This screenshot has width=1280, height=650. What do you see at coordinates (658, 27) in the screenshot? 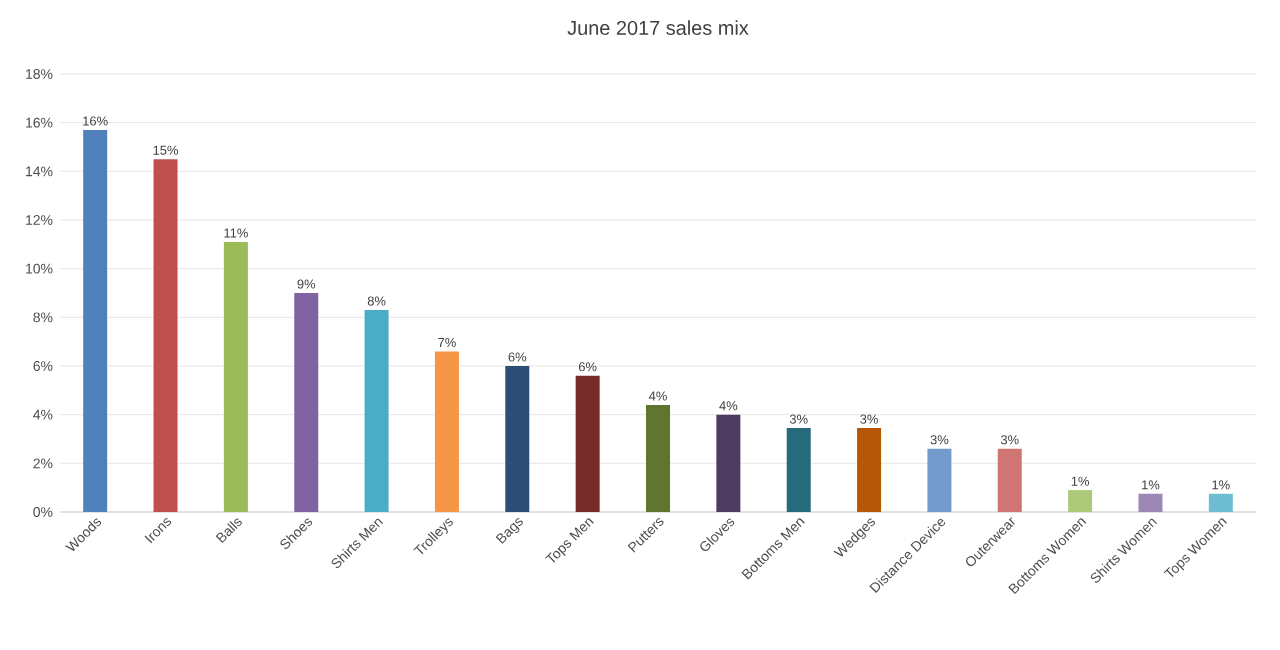
I see `chart-title: June 2017 sales mix` at bounding box center [658, 27].